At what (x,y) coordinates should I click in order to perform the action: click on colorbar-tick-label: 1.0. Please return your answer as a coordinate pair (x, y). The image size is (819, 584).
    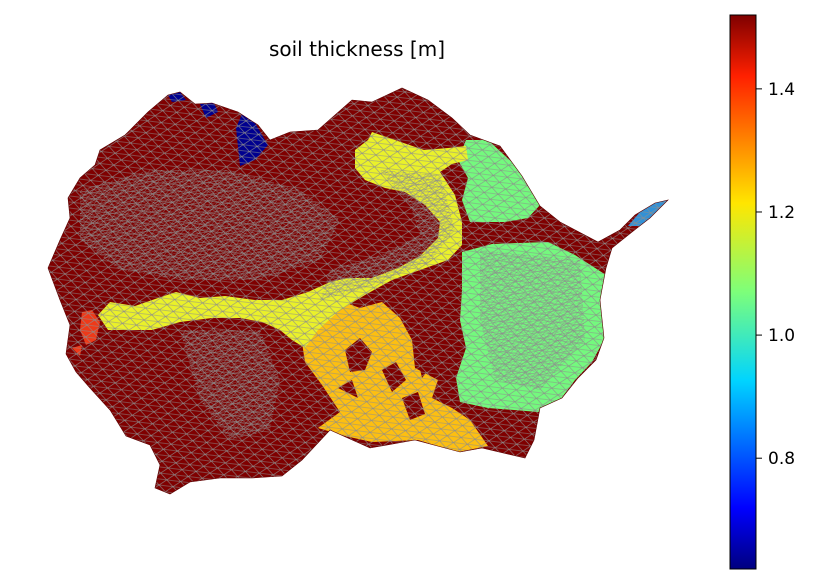
    Looking at the image, I should click on (781, 336).